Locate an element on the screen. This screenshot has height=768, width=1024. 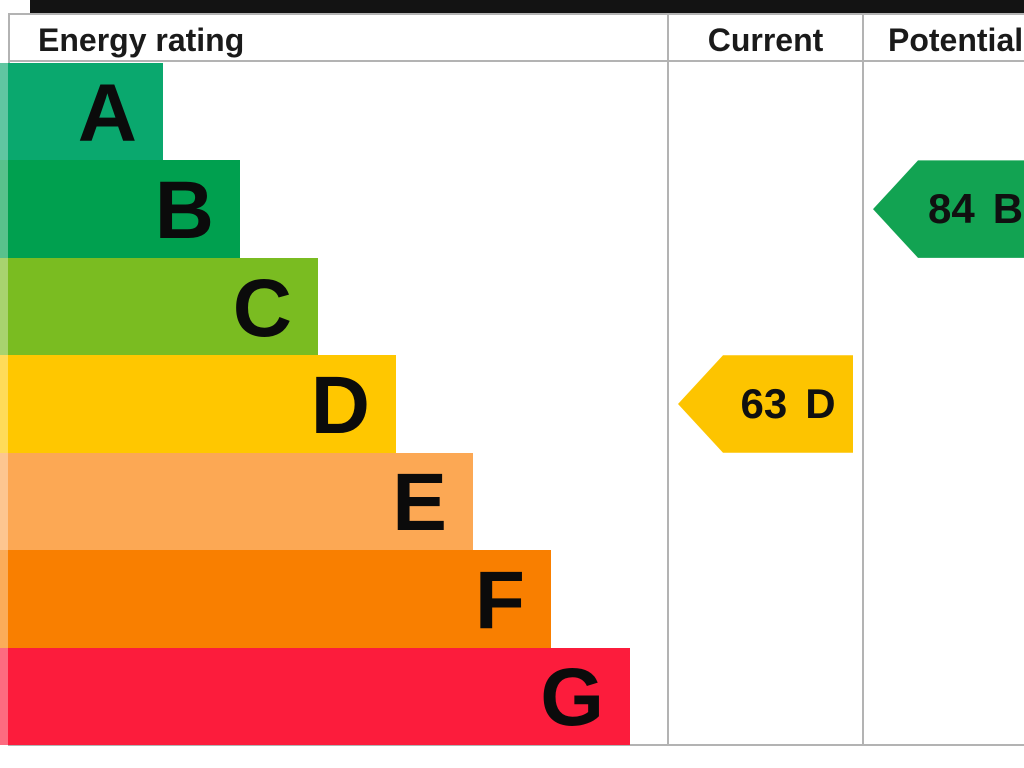
band-row-g: G is located at coordinates (315, 696).